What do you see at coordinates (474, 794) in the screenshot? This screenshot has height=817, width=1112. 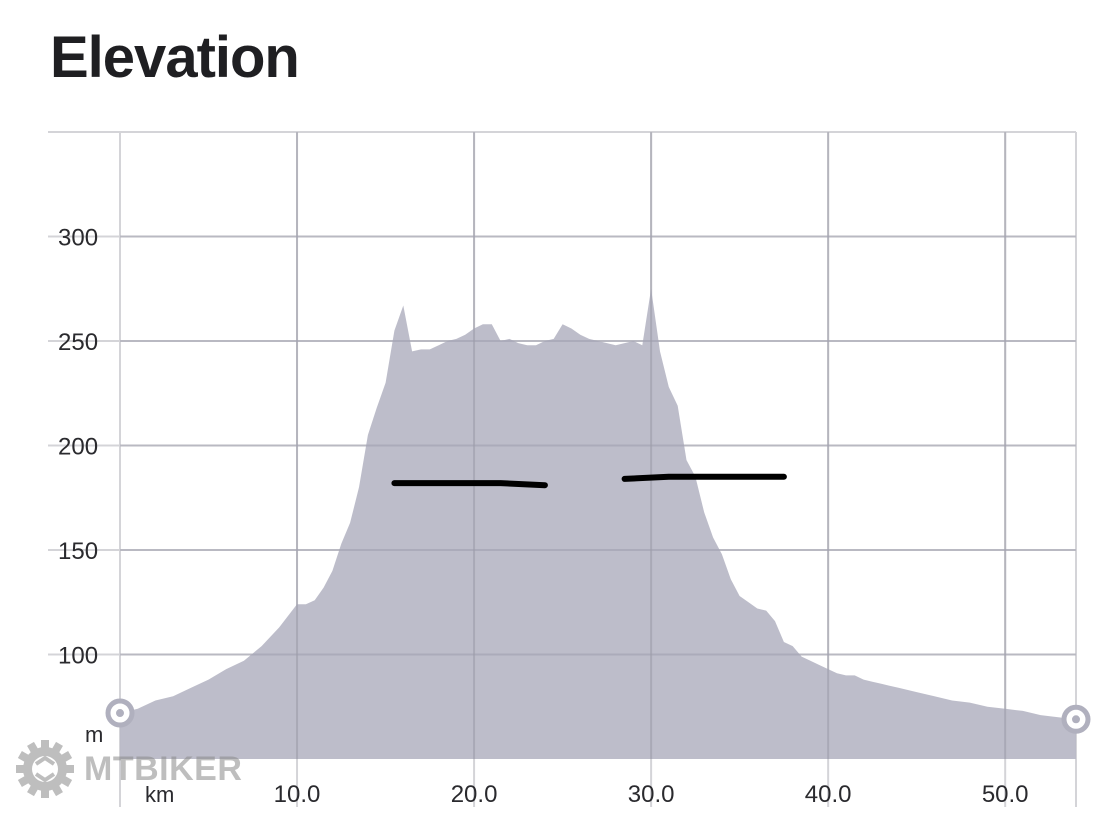 I see `x-tick-label: 20.0` at bounding box center [474, 794].